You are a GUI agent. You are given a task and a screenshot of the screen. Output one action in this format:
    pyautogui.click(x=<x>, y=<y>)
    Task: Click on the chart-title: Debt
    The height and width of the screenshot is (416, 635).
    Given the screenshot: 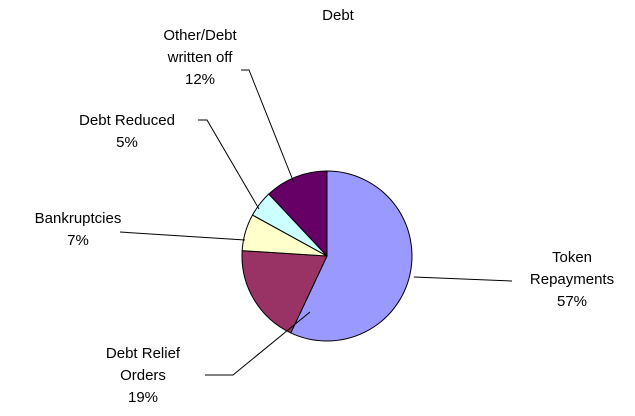 What is the action you would take?
    pyautogui.click(x=338, y=15)
    